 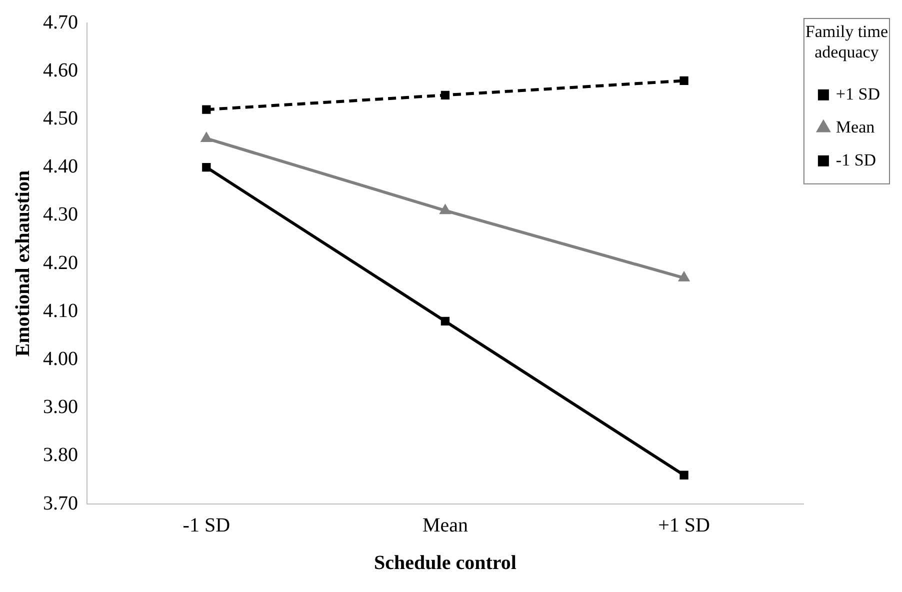 What do you see at coordinates (60, 70) in the screenshot?
I see `y-tick-label: 4.60` at bounding box center [60, 70].